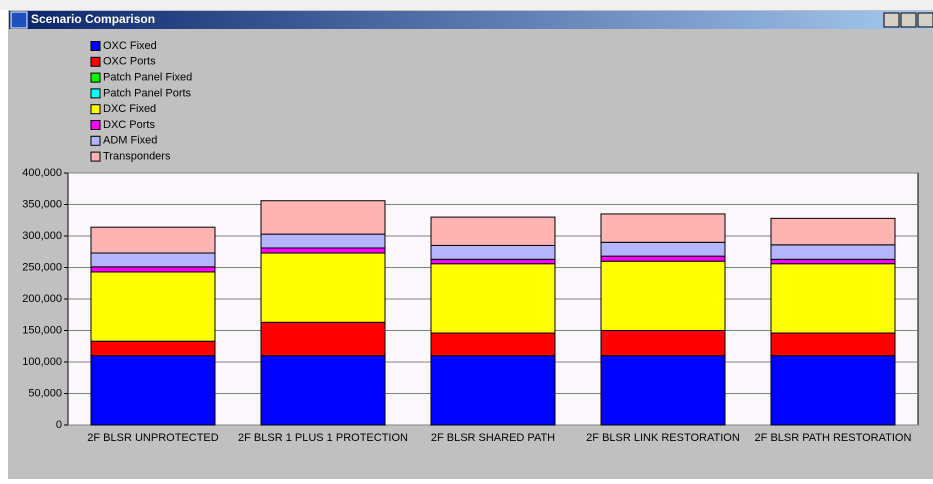 Image resolution: width=933 pixels, height=484 pixels. Describe the element at coordinates (45, 393) in the screenshot. I see `y-tick-label: 50,000` at that location.